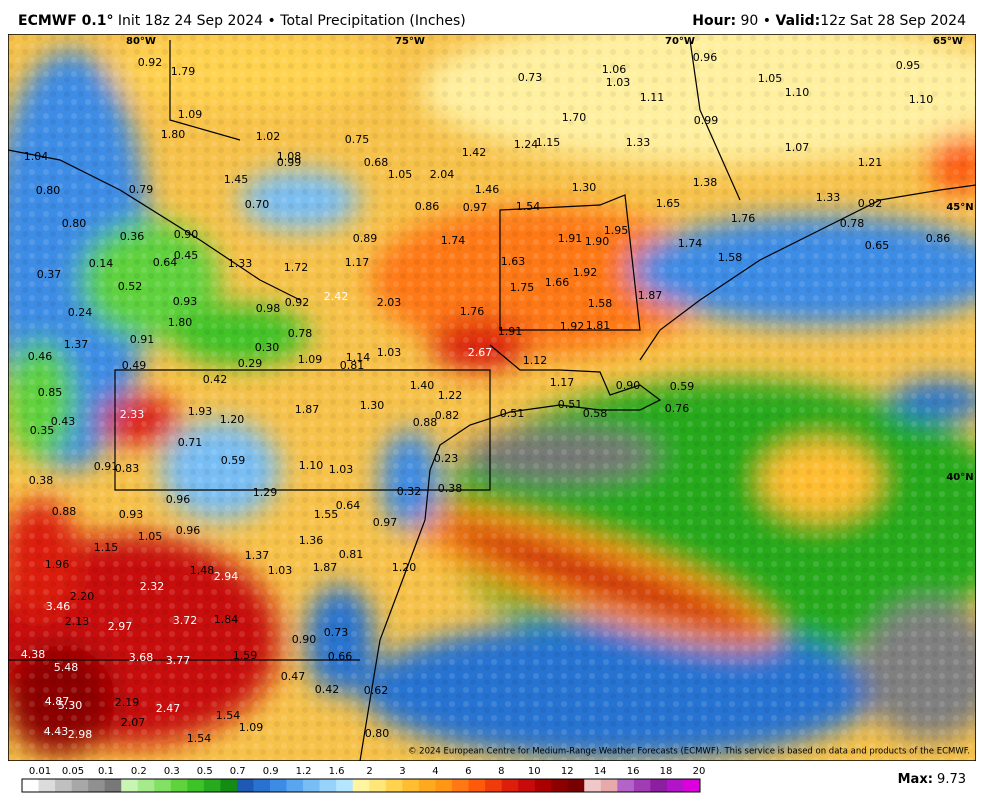 This screenshot has height=812, width=984. What do you see at coordinates (682, 386) in the screenshot?
I see `precip-label: 0.59` at bounding box center [682, 386].